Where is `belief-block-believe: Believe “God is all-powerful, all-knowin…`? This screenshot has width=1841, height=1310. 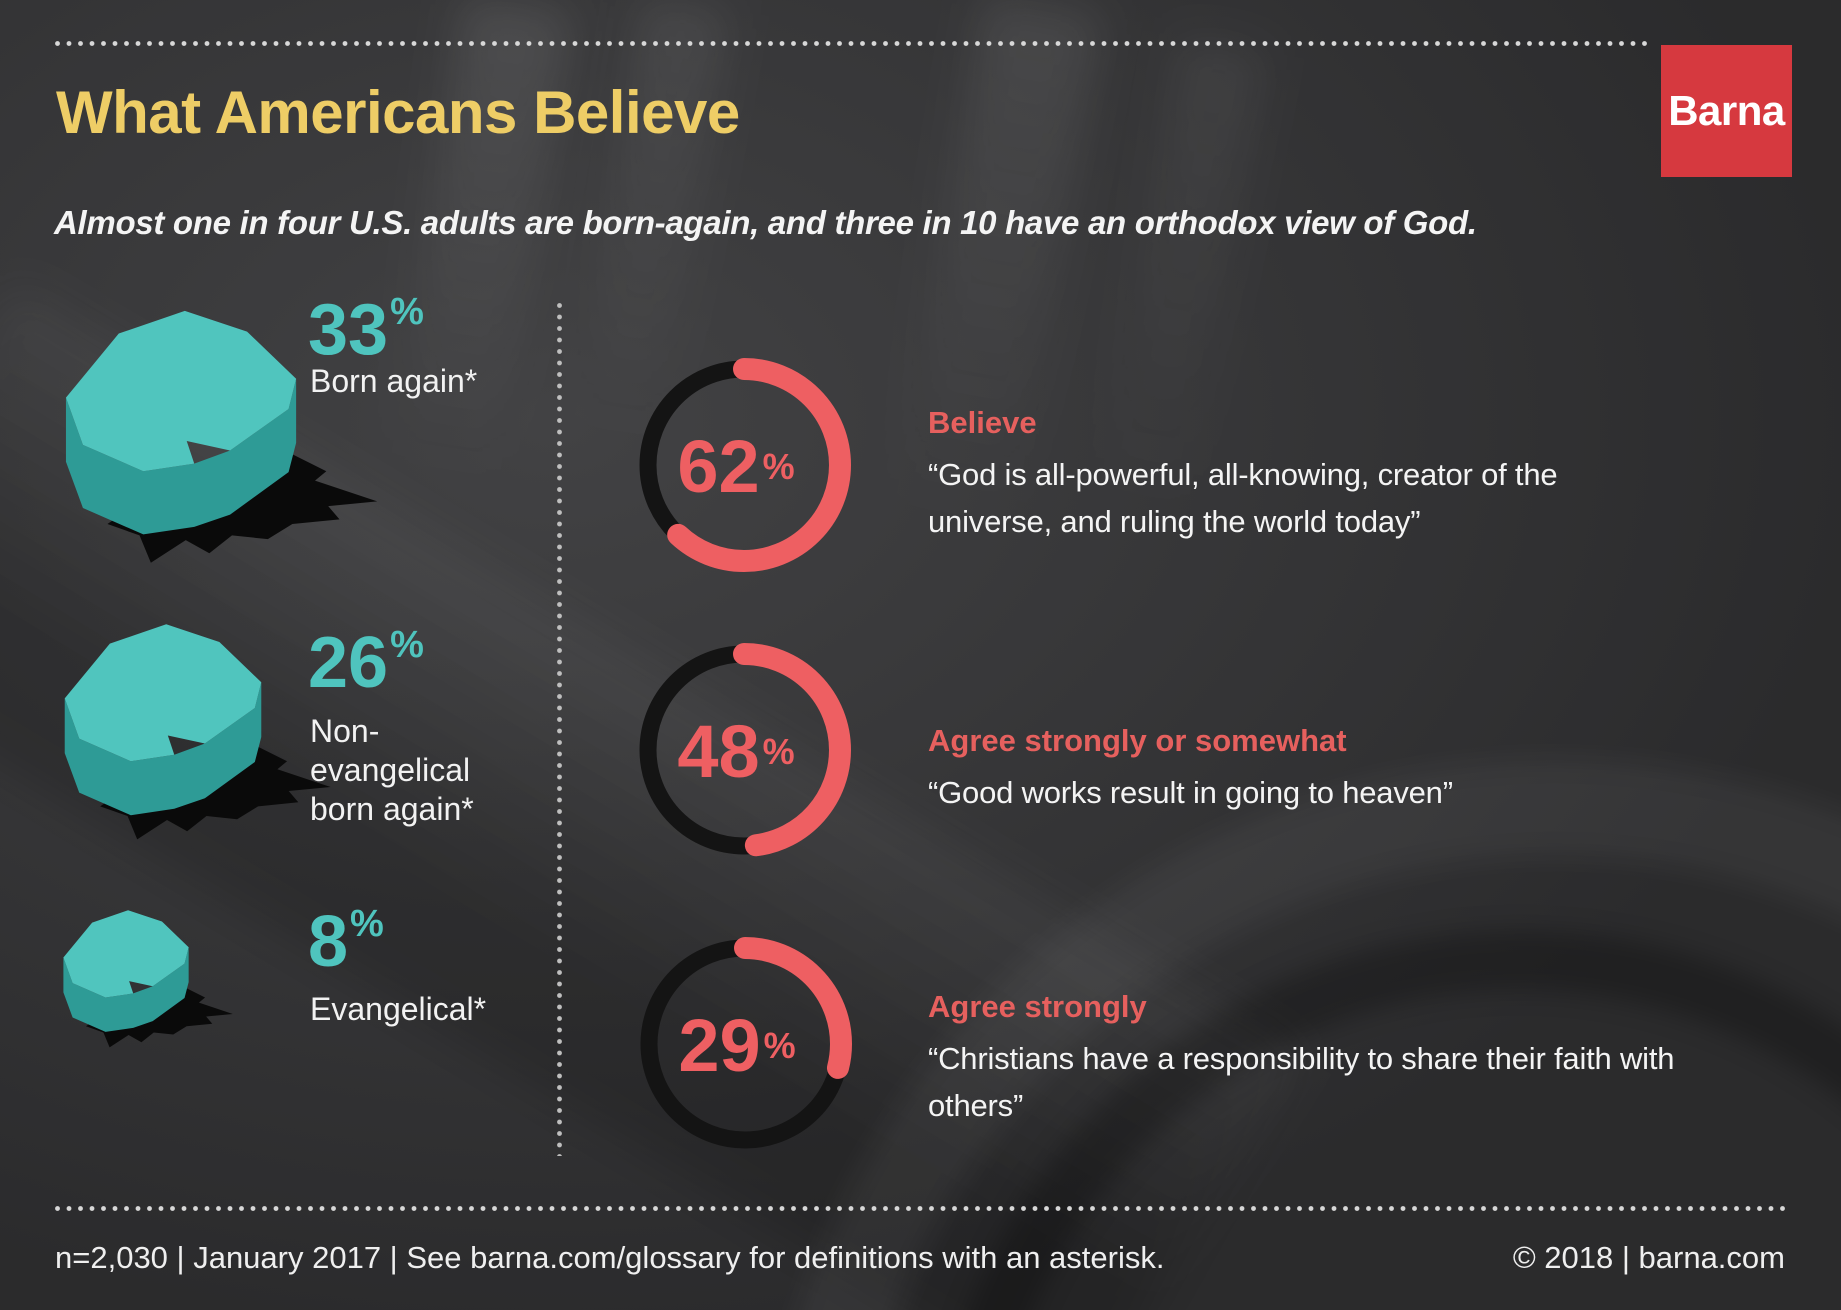
belief-block-believe: Believe “God is all-powerful, all-knowin… is located at coordinates (1293, 474).